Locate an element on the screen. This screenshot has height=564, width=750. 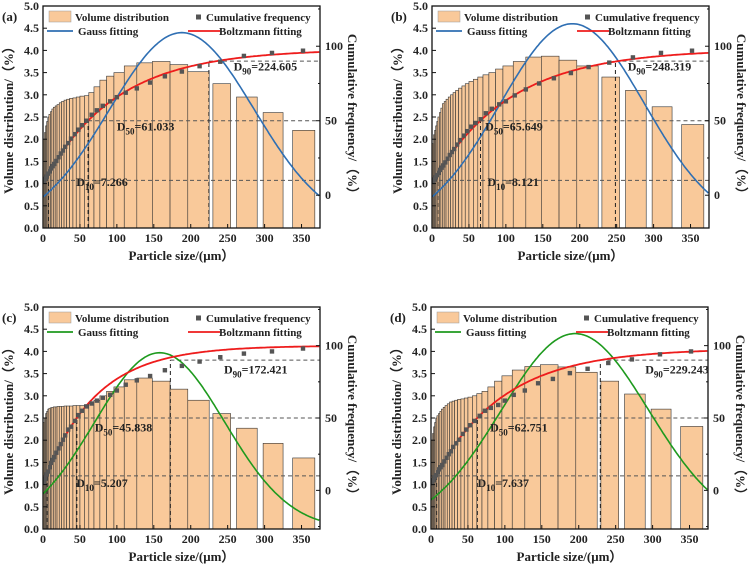
y-tick-label: 1.5 is located at coordinates (31, 161).